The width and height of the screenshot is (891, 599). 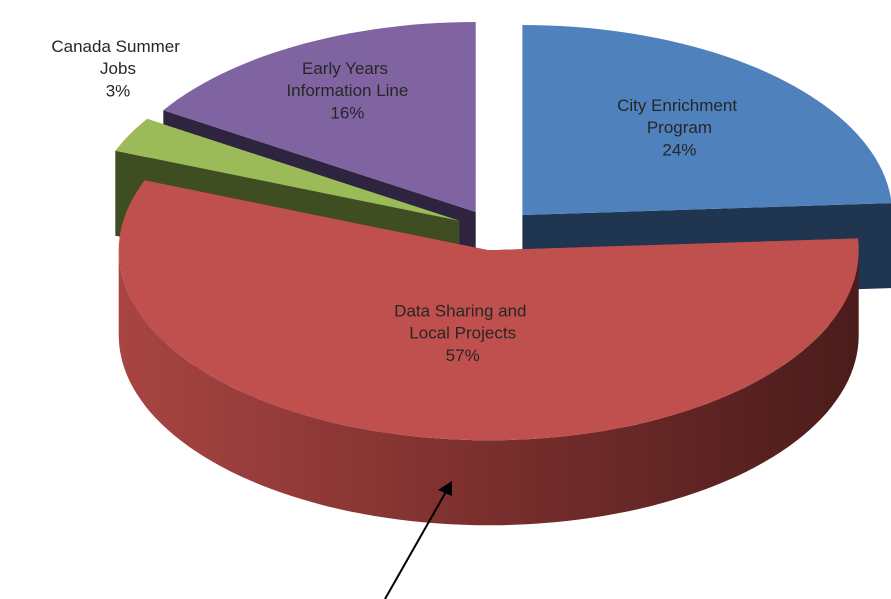 What do you see at coordinates (679, 150) in the screenshot?
I see `slice-value-label: 24%` at bounding box center [679, 150].